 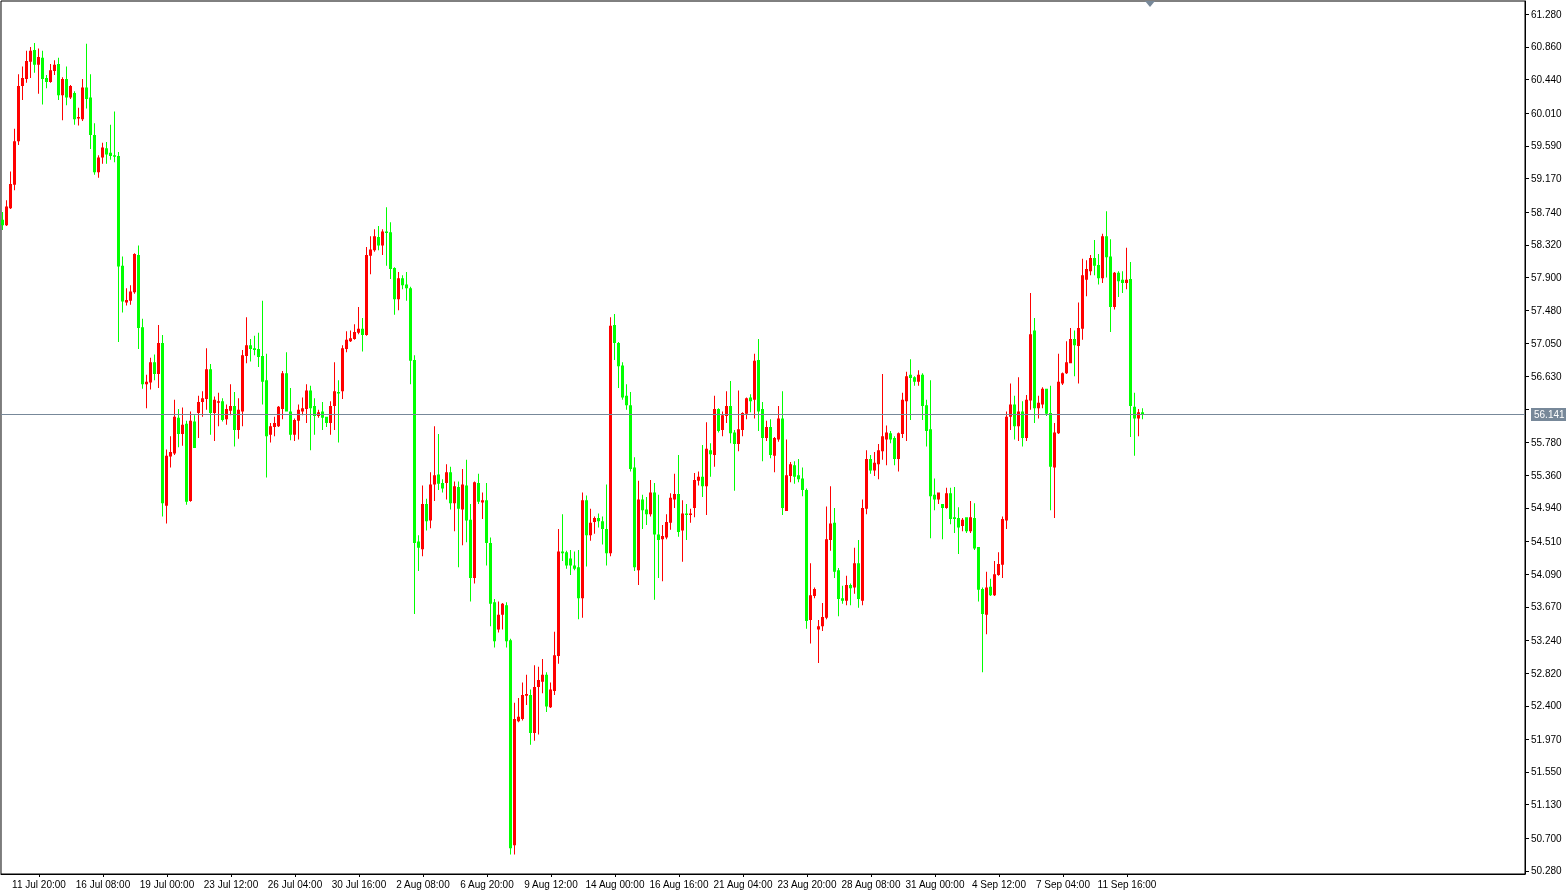 I want to click on y-tick-label: 55.360, so click(x=1547, y=475).